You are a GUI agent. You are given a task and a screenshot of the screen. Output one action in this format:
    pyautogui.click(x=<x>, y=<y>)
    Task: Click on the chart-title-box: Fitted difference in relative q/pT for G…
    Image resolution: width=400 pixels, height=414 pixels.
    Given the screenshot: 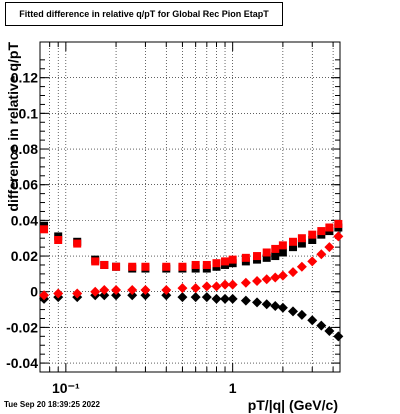 What is the action you would take?
    pyautogui.click(x=144, y=14)
    